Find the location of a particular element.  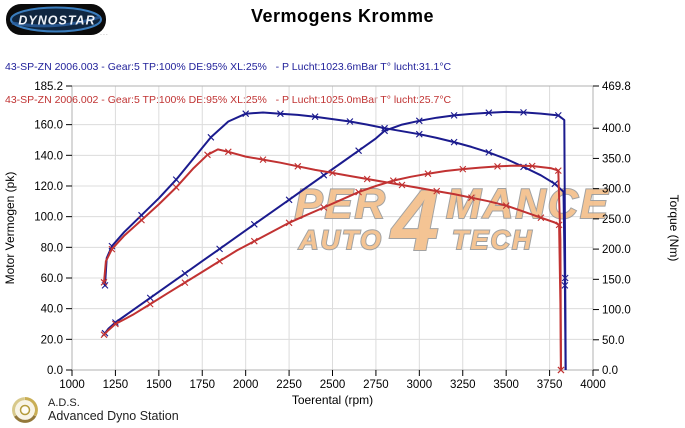

tick-label-x: 2250 is located at coordinates (289, 385).